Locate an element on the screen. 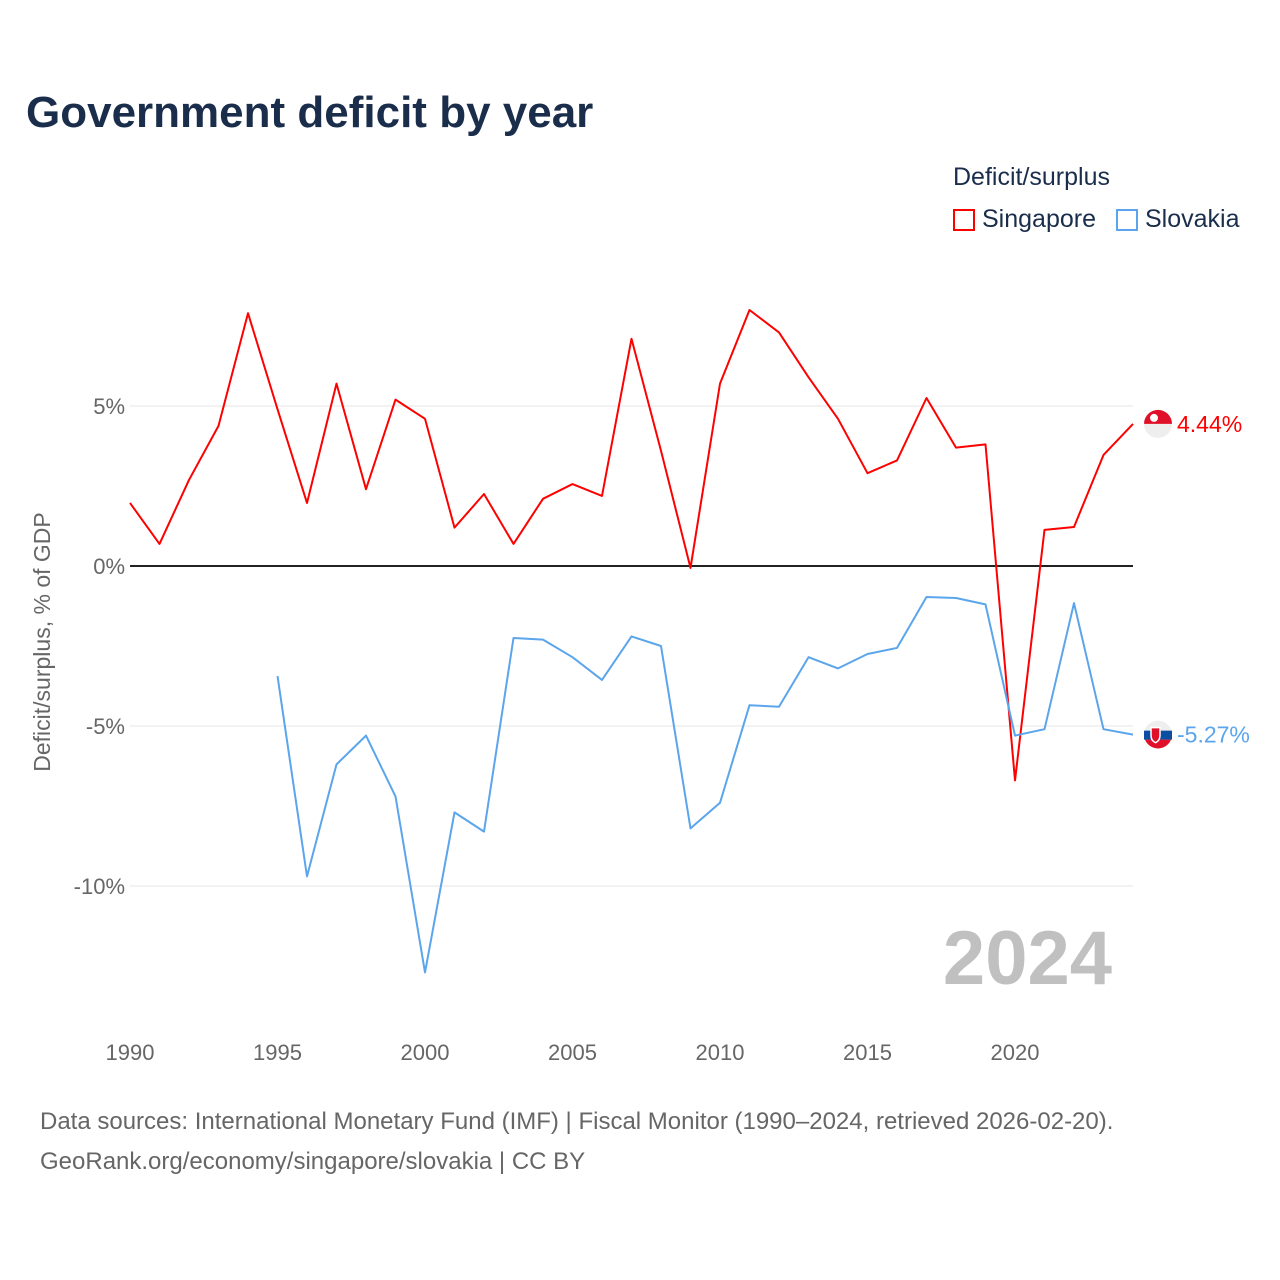 The image size is (1280, 1280). y-tick-label: 0% is located at coordinates (109, 566).